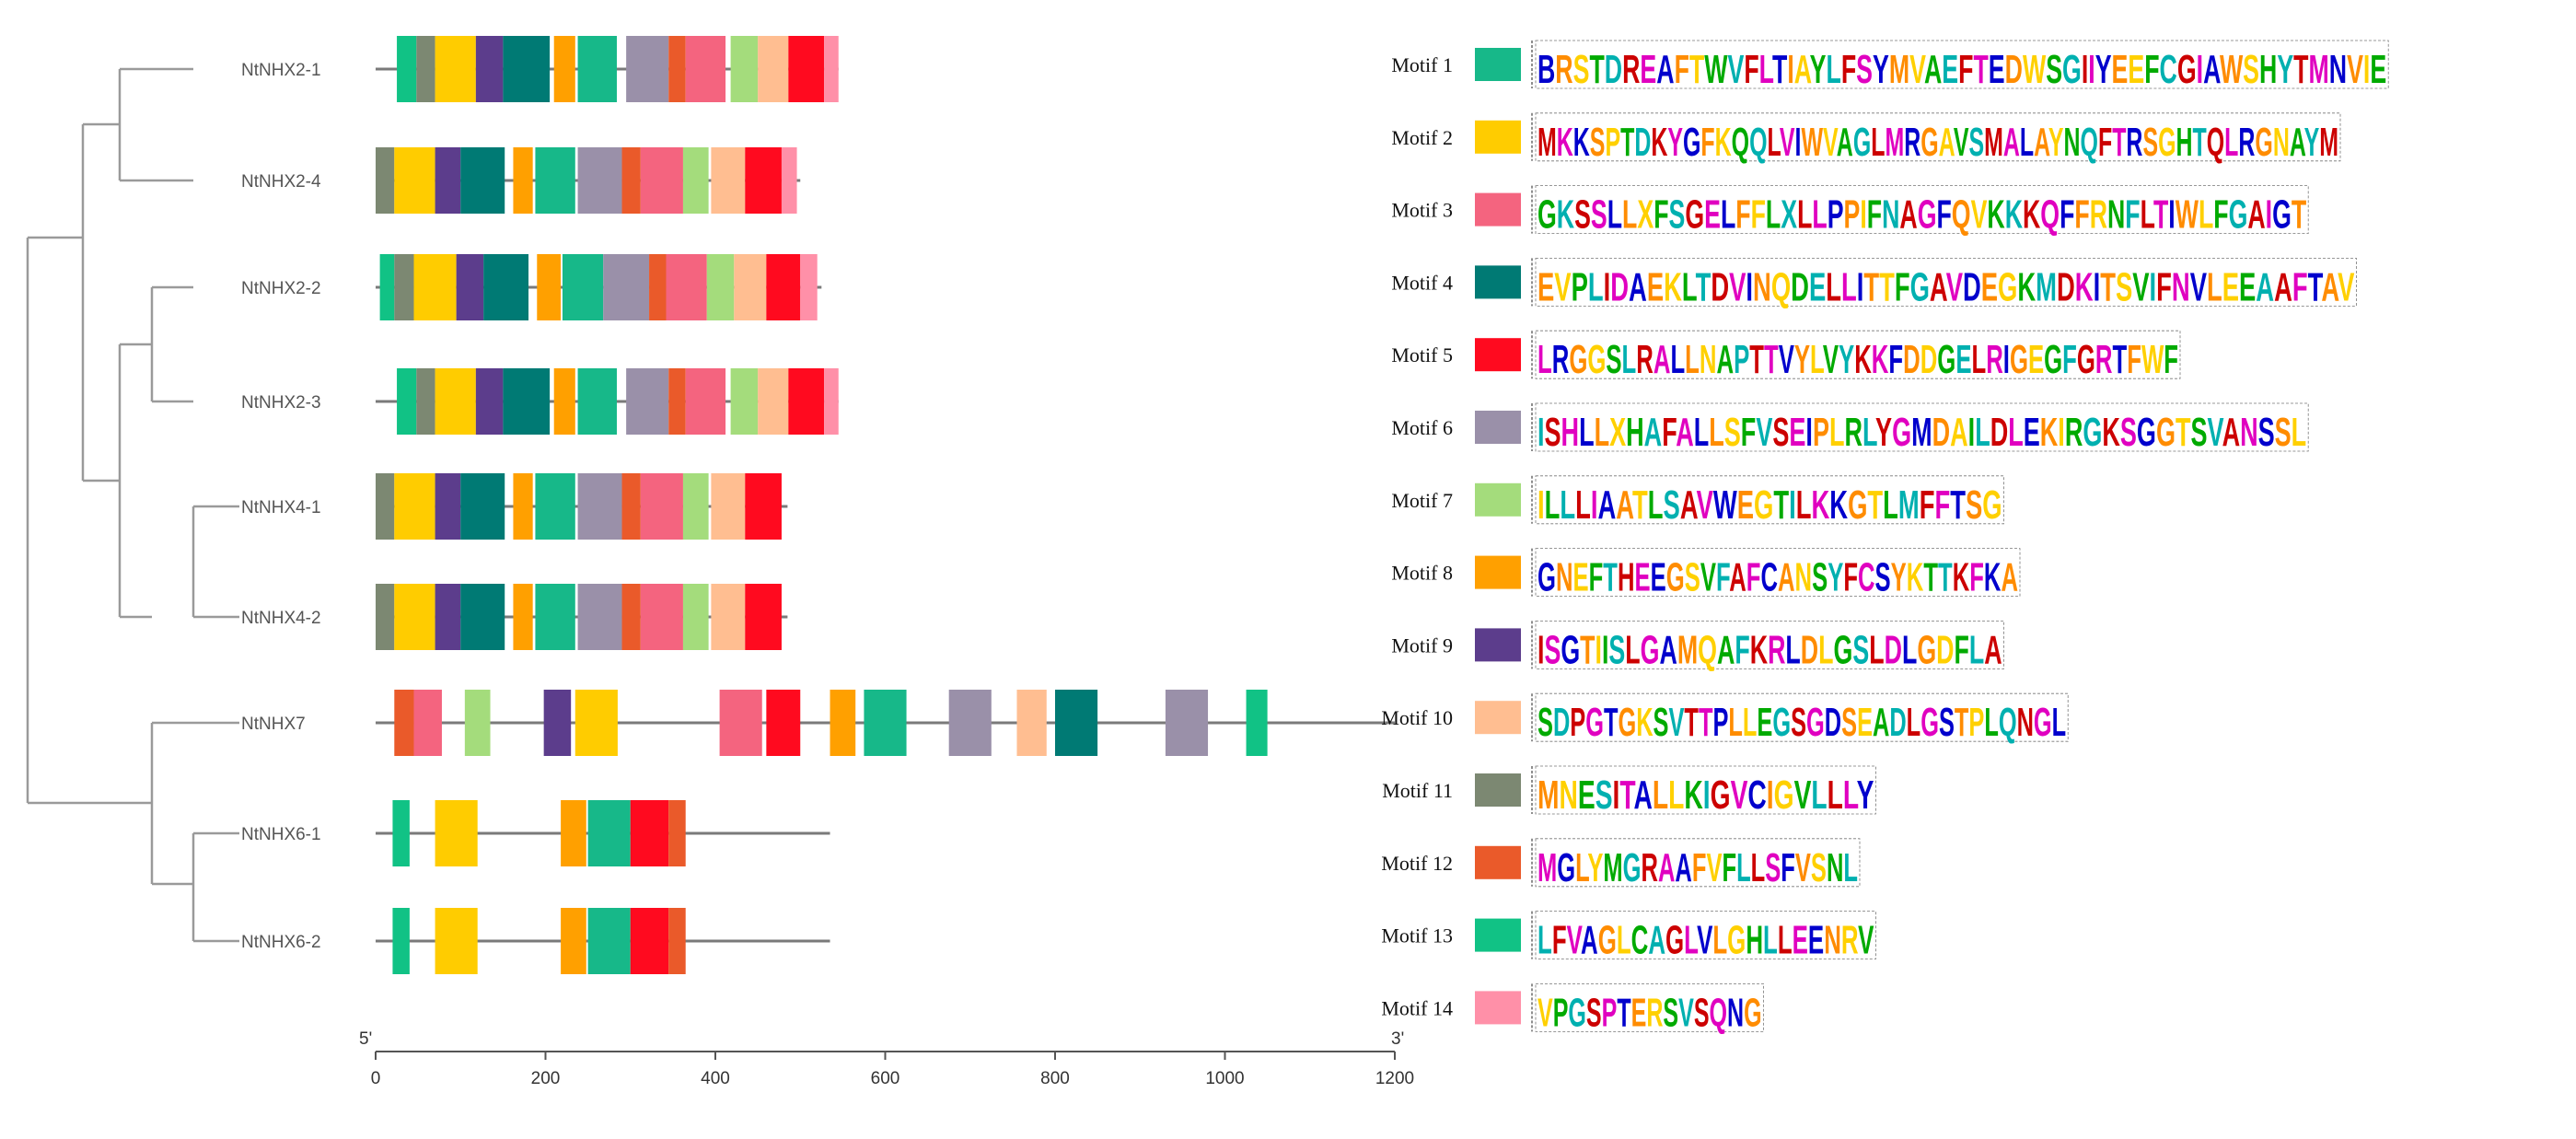  Describe the element at coordinates (1777, 577) in the screenshot. I see `logo-letters: GNEFTHEEGSVFAFCANSYFCSYKTTKFKA` at that location.